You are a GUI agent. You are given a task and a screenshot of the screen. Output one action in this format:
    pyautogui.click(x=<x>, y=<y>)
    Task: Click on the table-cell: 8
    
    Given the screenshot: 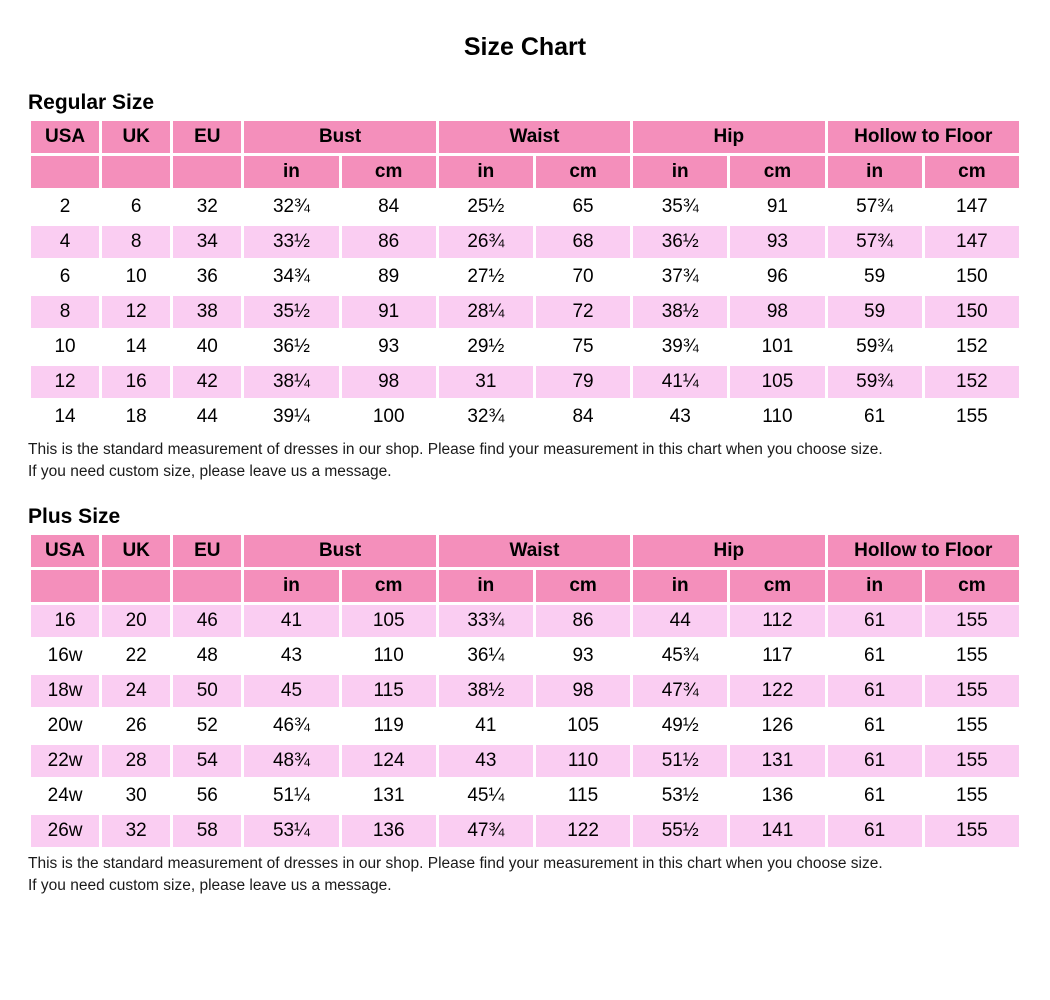 What is the action you would take?
    pyautogui.click(x=65, y=312)
    